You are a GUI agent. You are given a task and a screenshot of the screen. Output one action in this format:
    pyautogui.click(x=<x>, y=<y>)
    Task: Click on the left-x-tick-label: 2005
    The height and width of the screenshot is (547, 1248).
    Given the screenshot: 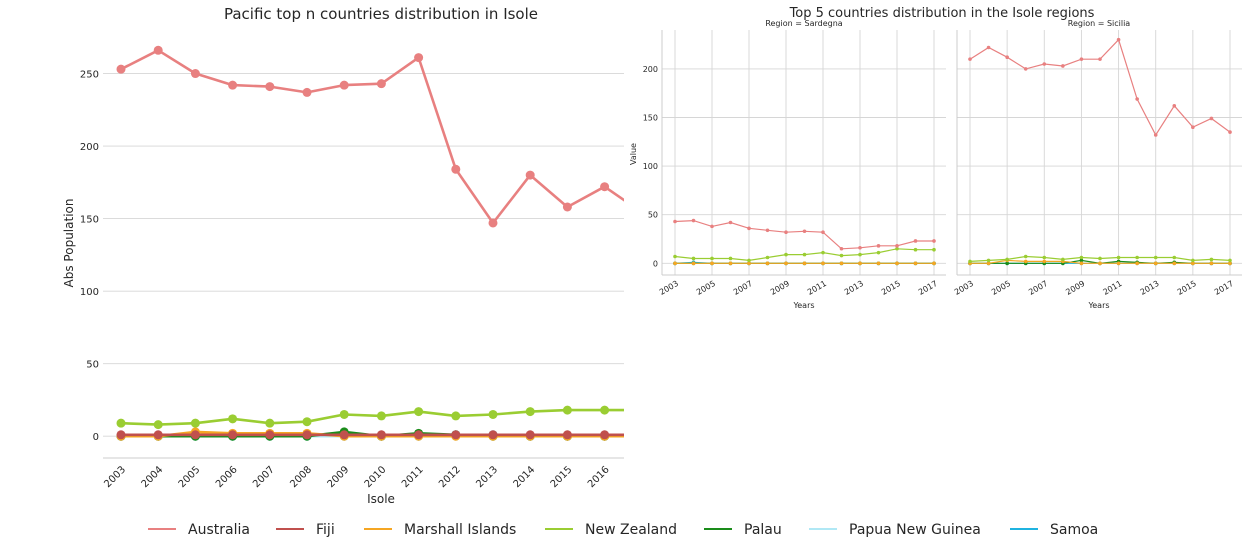 What is the action you would take?
    pyautogui.click(x=190, y=477)
    